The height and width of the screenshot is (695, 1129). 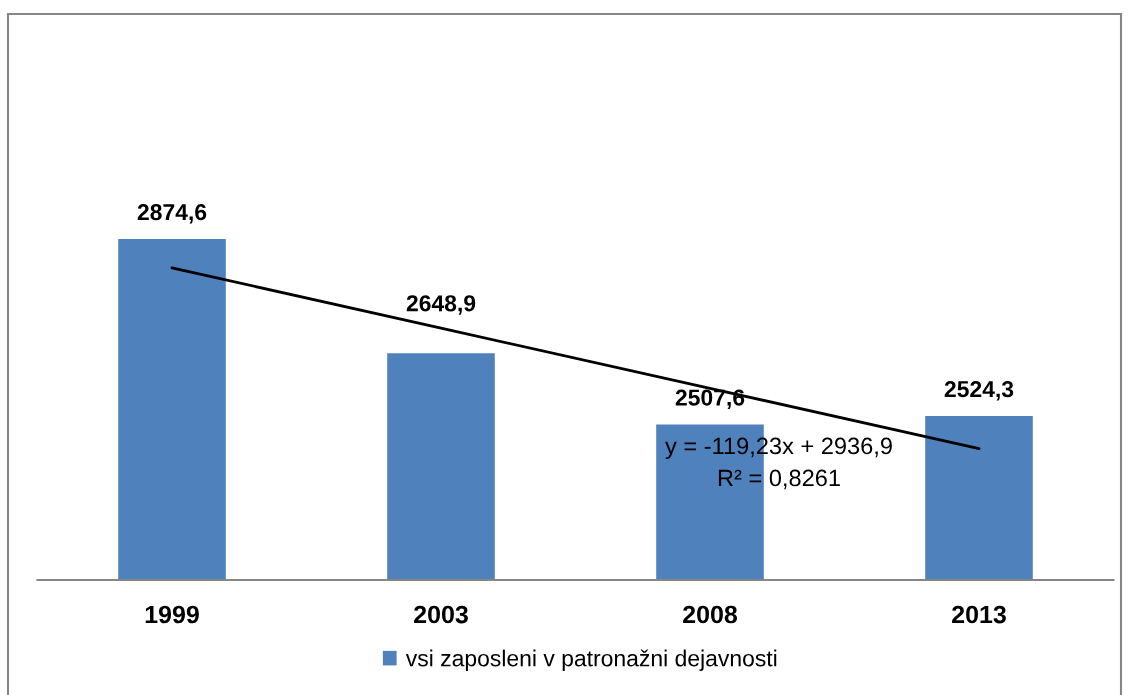 I want to click on legend-label: vsi zaposleni v patronažni dejavnosti, so click(x=591, y=660).